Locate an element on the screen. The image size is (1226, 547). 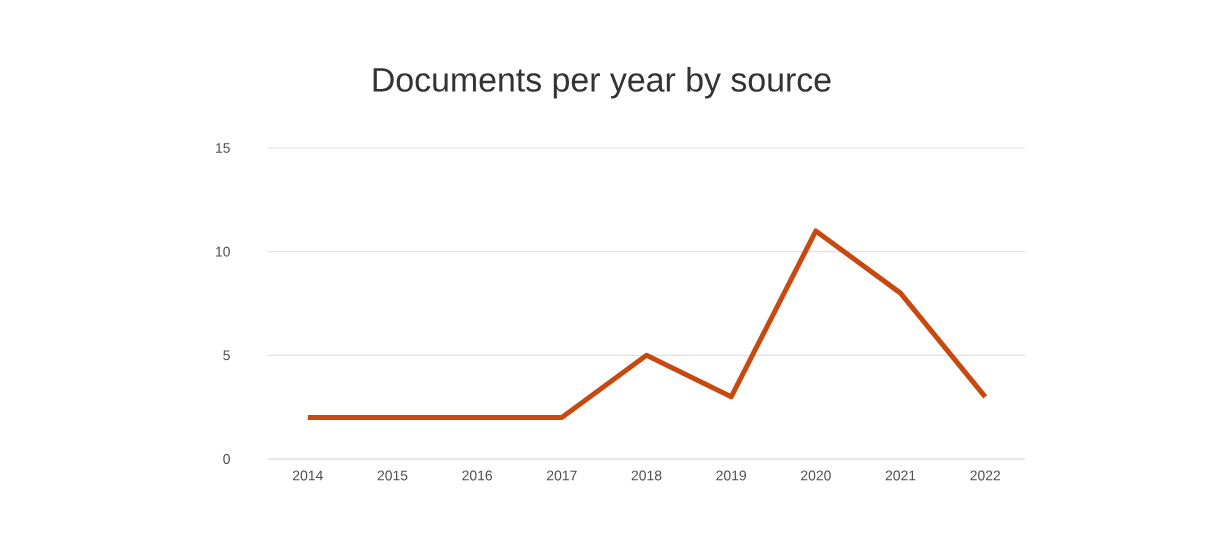
x-tick-label: 2020 is located at coordinates (816, 475).